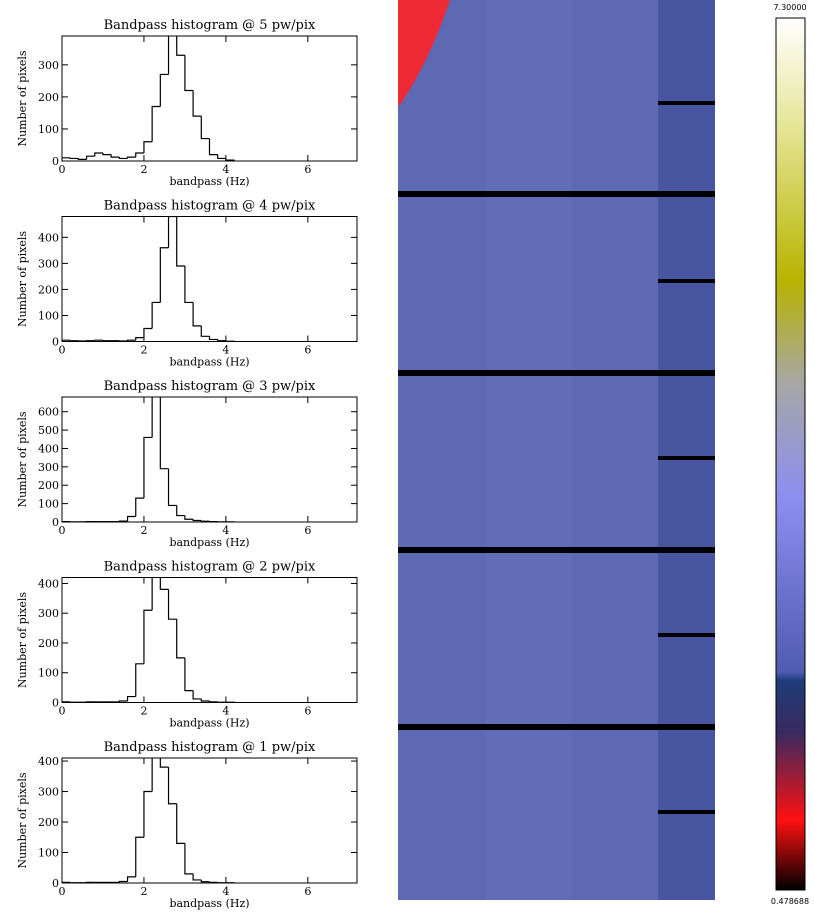 This screenshot has width=815, height=918. What do you see at coordinates (790, 901) in the screenshot?
I see `colorbar-min: 0.478688` at bounding box center [790, 901].